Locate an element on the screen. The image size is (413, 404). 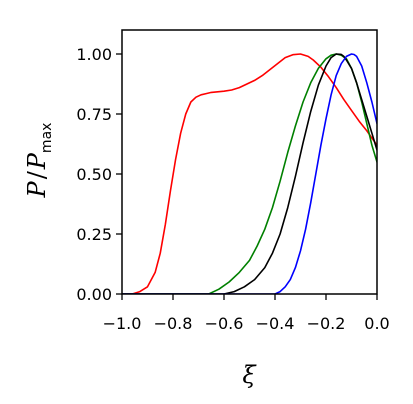
y-tick-label: 0.50 is located at coordinates (94, 174).